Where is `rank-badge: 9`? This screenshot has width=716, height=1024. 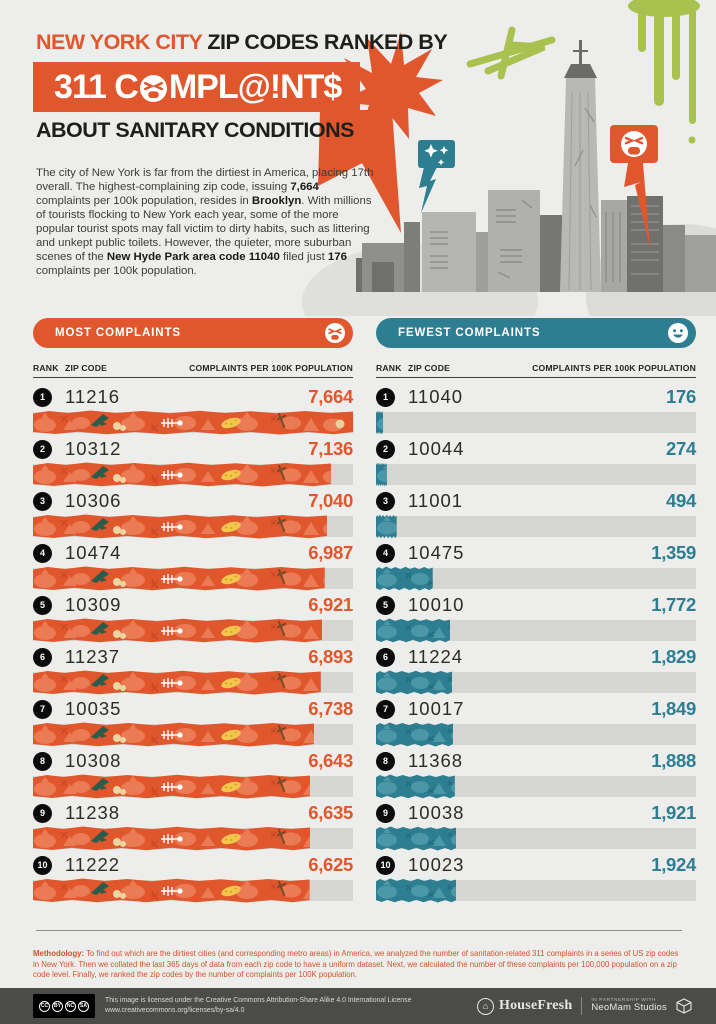
rank-badge: 9 is located at coordinates (42, 813).